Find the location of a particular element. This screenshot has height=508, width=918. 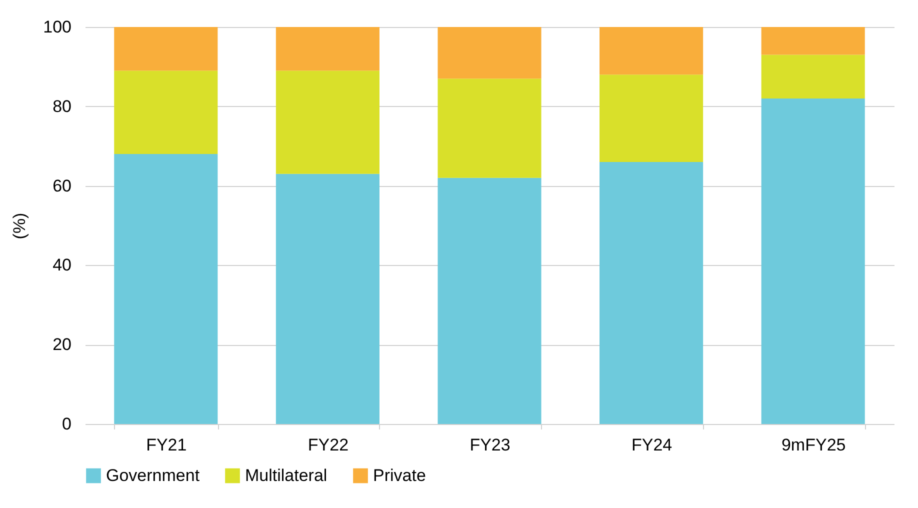

x-tick-label: FY24 is located at coordinates (651, 445).